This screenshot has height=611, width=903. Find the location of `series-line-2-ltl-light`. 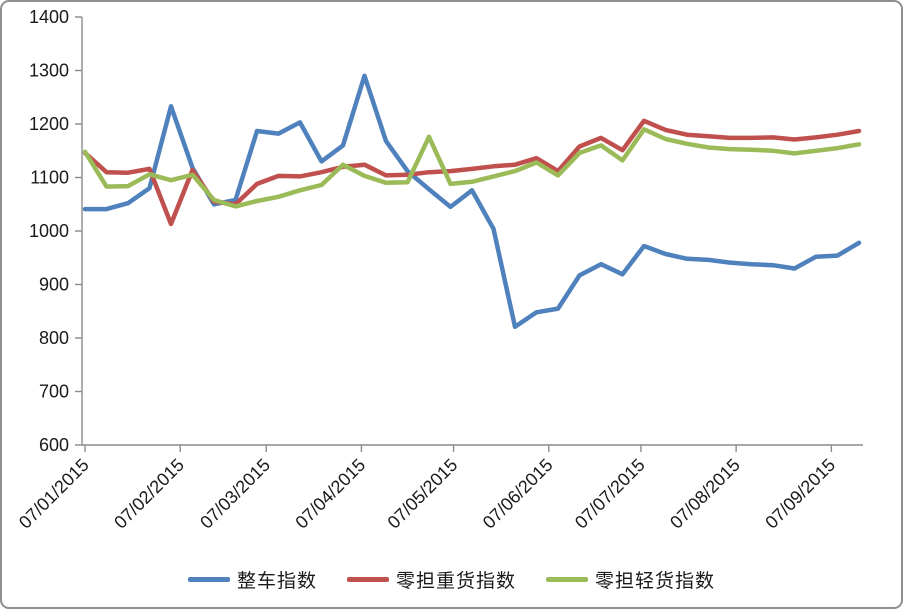

series-line-2-ltl-light is located at coordinates (472, 168).